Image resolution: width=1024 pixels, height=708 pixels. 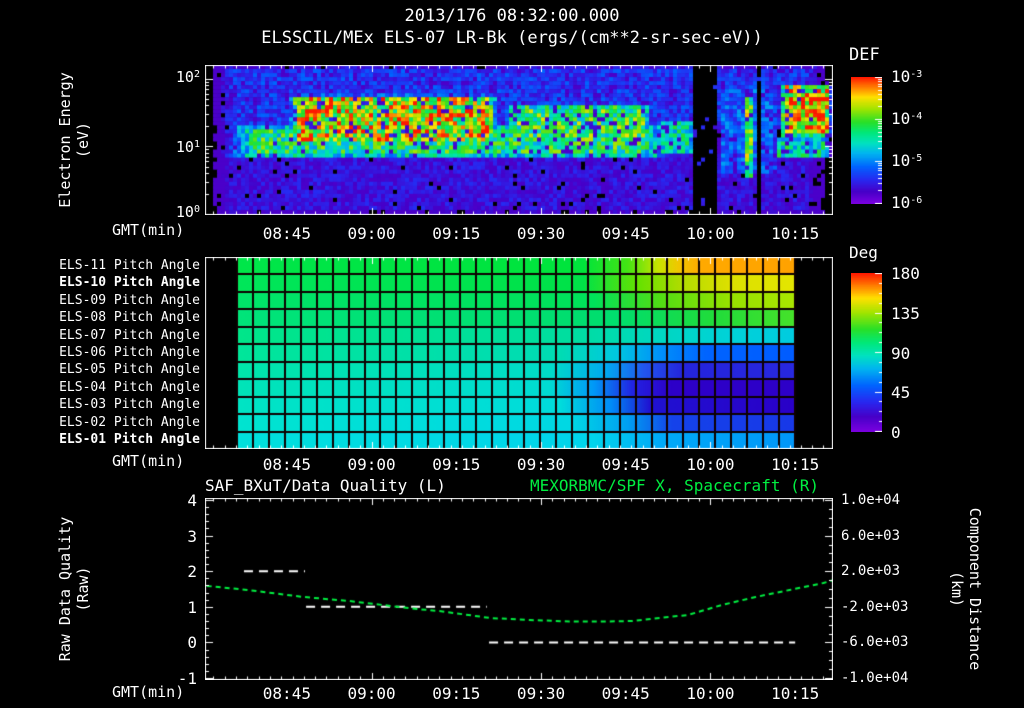 I want to click on pitch-row-label: ELS-03 Pitch Angle, so click(x=129, y=405).